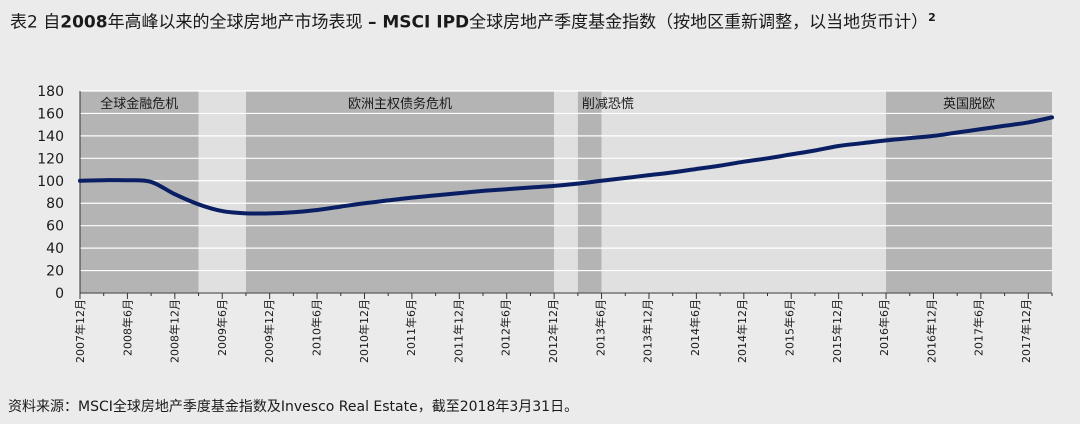  Describe the element at coordinates (364, 331) in the screenshot. I see `x-tick-label: 2010年12月` at that location.